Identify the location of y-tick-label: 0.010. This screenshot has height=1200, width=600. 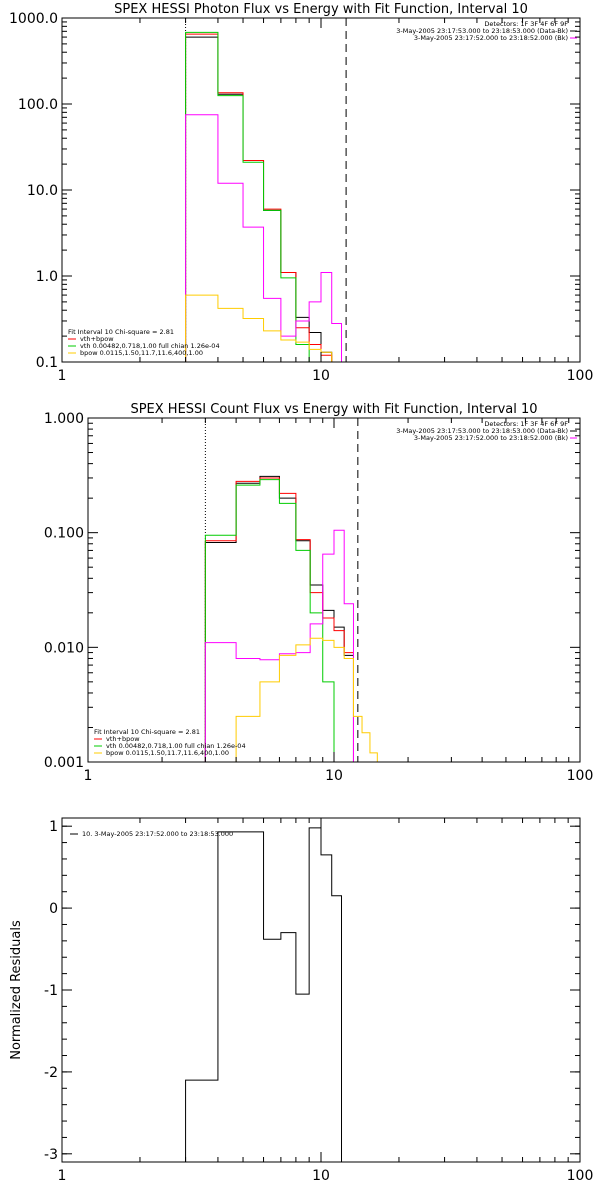
(64, 648).